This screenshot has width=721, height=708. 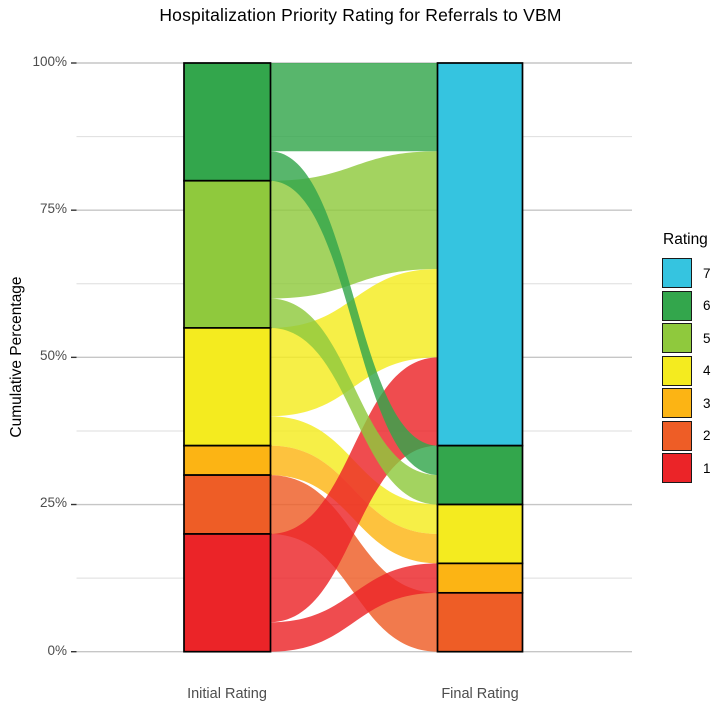 What do you see at coordinates (707, 370) in the screenshot?
I see `legend-label-4: 4` at bounding box center [707, 370].